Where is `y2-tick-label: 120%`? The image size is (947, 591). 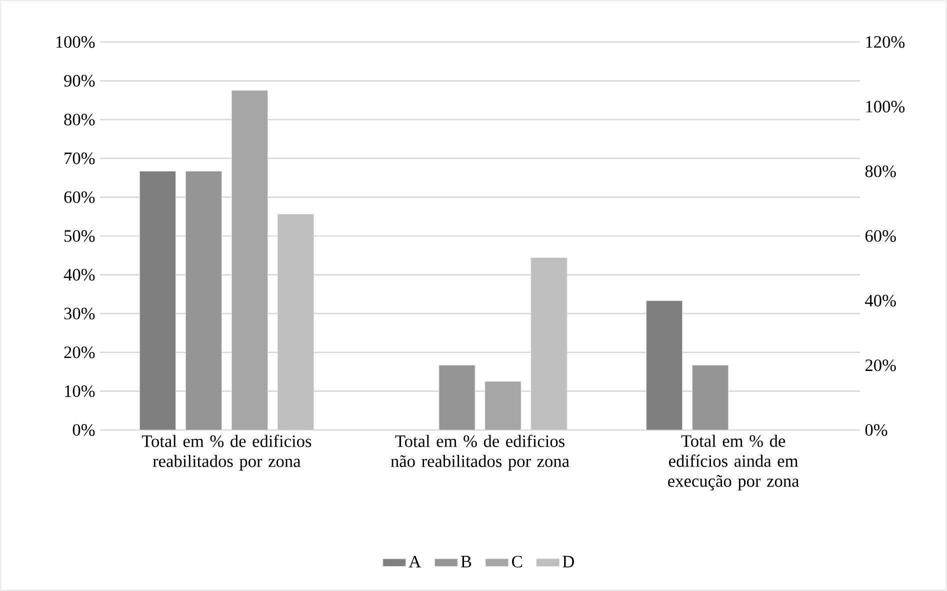
y2-tick-label: 120% is located at coordinates (885, 42).